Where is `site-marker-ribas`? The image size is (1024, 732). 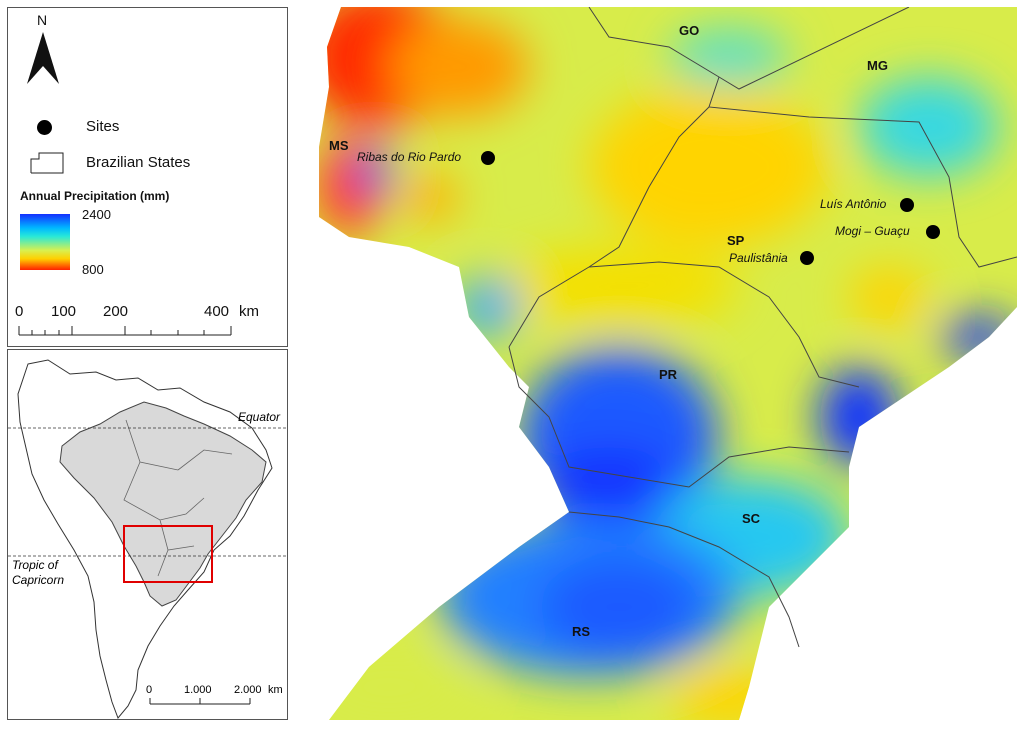 site-marker-ribas is located at coordinates (488, 158).